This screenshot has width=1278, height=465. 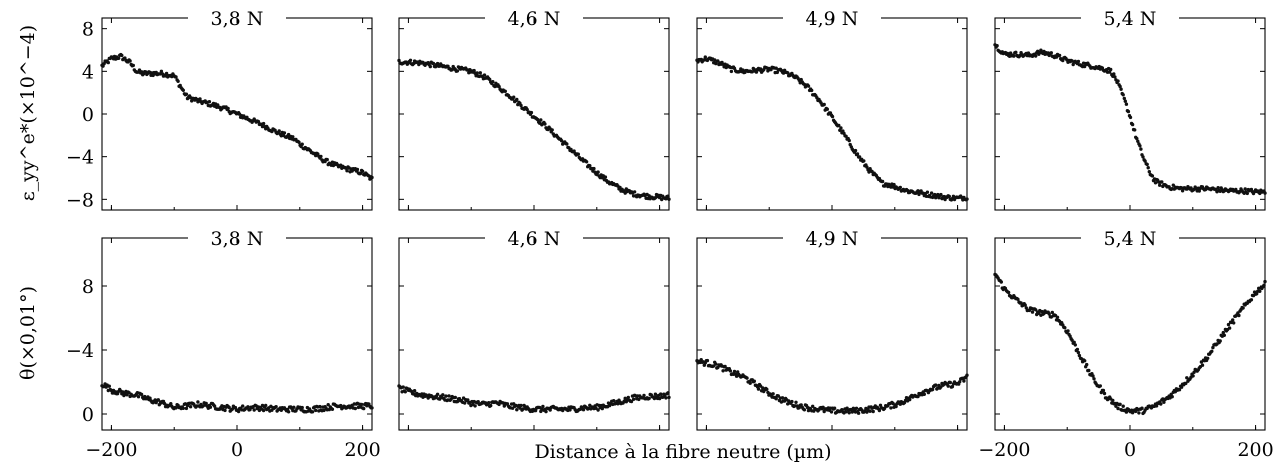 What do you see at coordinates (111, 450) in the screenshot?
I see `x-tick-label: −200` at bounding box center [111, 450].